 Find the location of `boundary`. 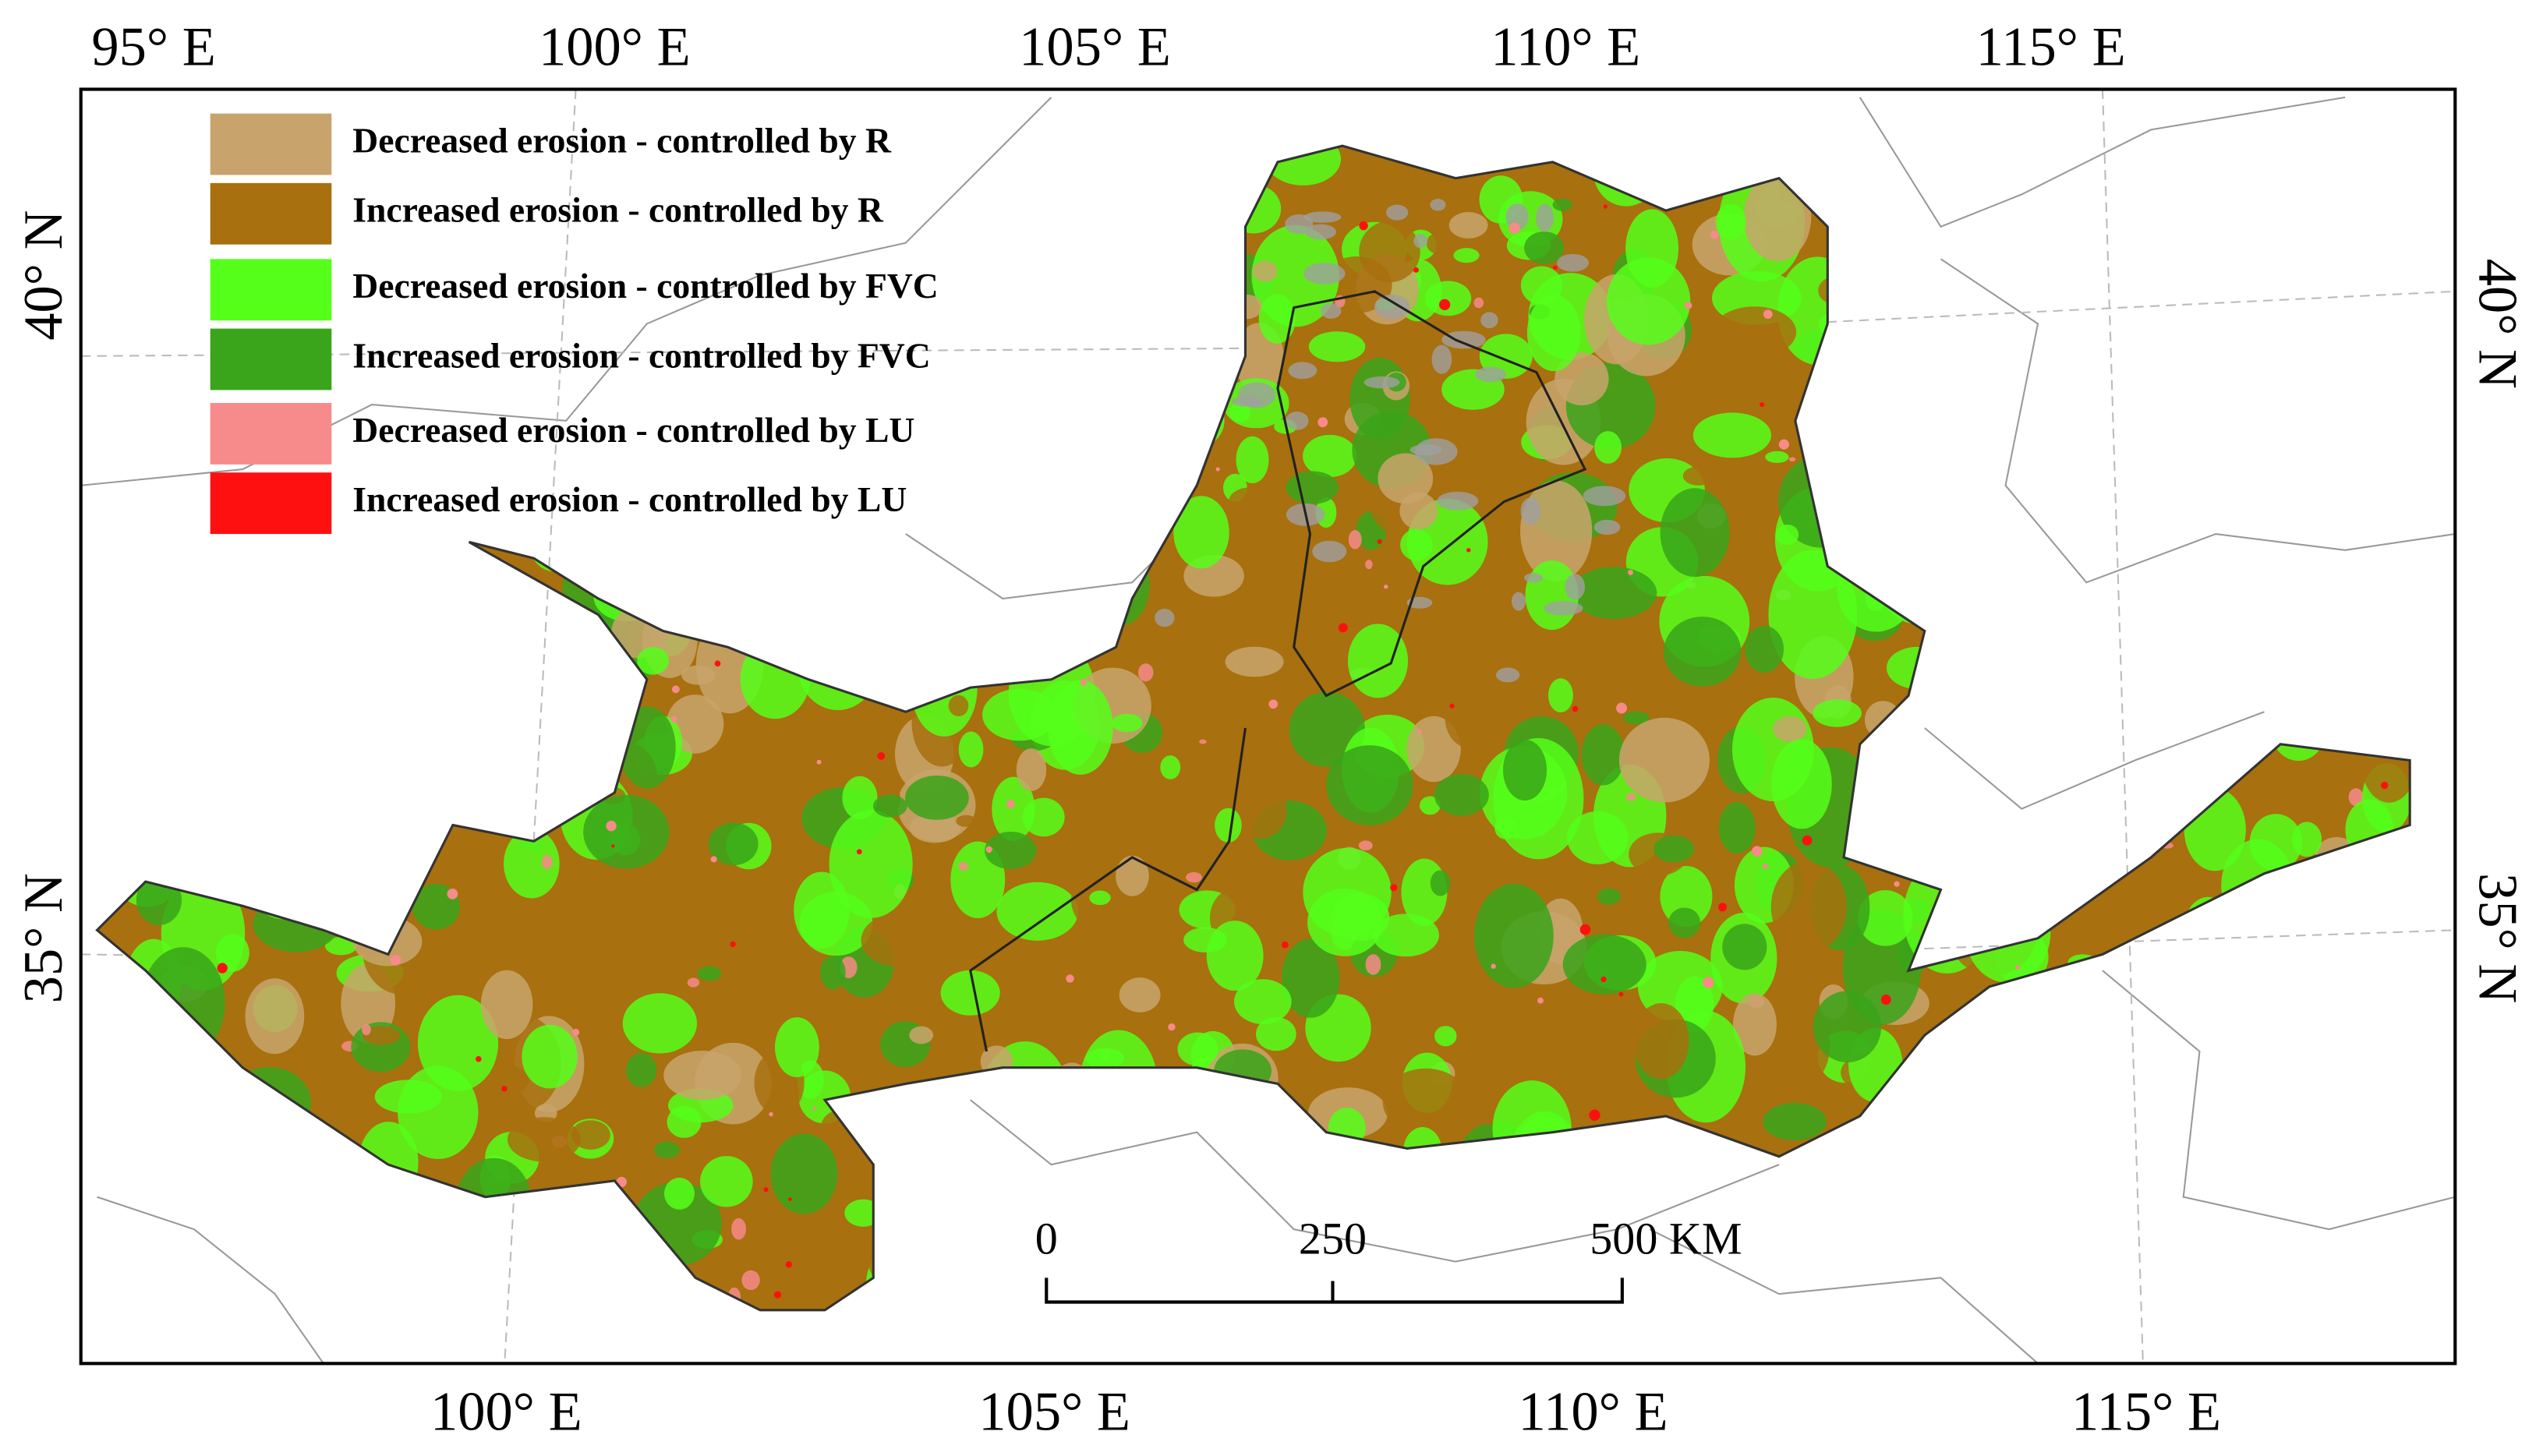

boundary is located at coordinates (2094, 761).